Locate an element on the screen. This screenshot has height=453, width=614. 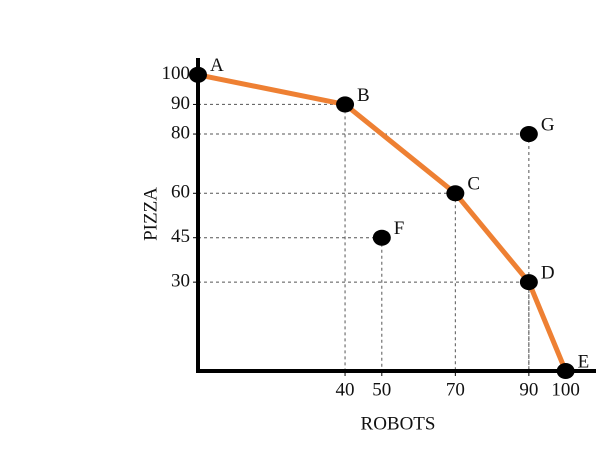
y-axis-label: PIZZA is located at coordinates (150, 214).